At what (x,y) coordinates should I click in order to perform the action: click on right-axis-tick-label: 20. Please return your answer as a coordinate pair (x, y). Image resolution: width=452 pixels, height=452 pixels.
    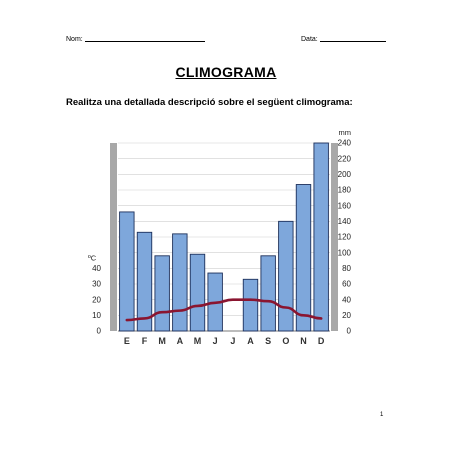
    Looking at the image, I should click on (346, 315).